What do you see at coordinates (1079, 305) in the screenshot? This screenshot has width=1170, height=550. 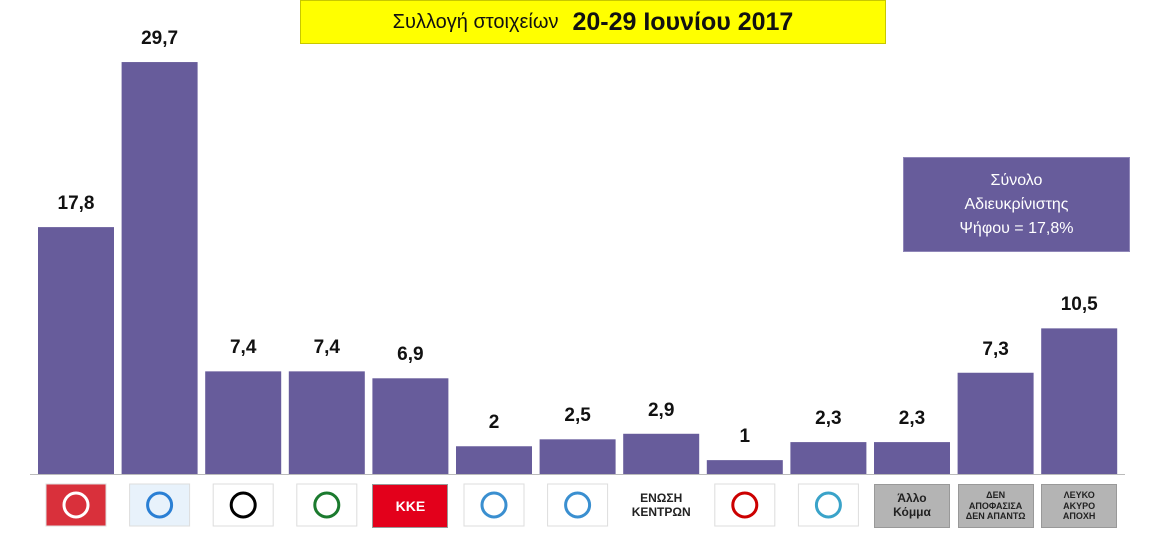 I see `value-label: 10,5` at bounding box center [1079, 305].